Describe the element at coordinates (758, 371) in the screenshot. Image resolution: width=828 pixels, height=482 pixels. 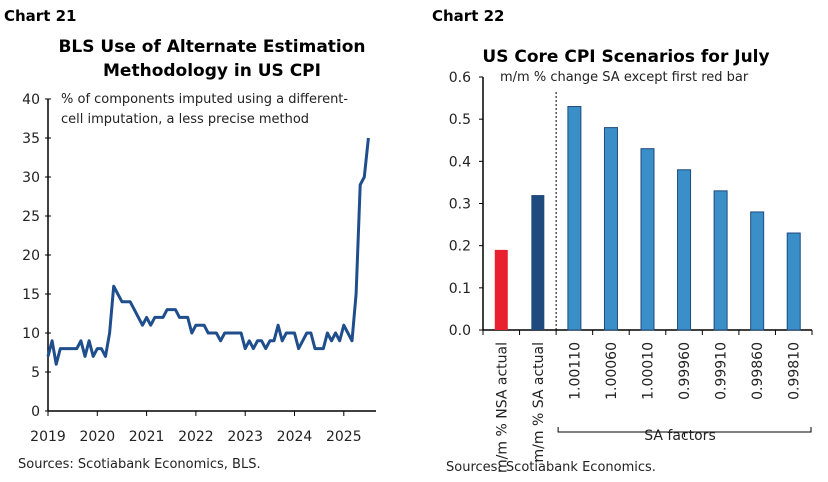
I see `x-tick-label: 0.99860` at that location.